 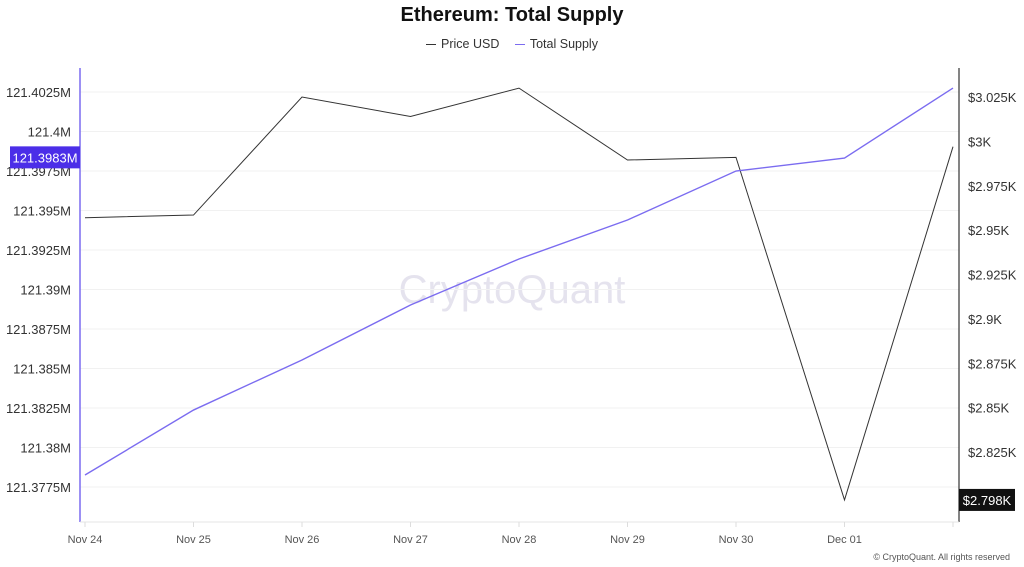 What do you see at coordinates (519, 540) in the screenshot?
I see `x-tick-label: Nov 28` at bounding box center [519, 540].